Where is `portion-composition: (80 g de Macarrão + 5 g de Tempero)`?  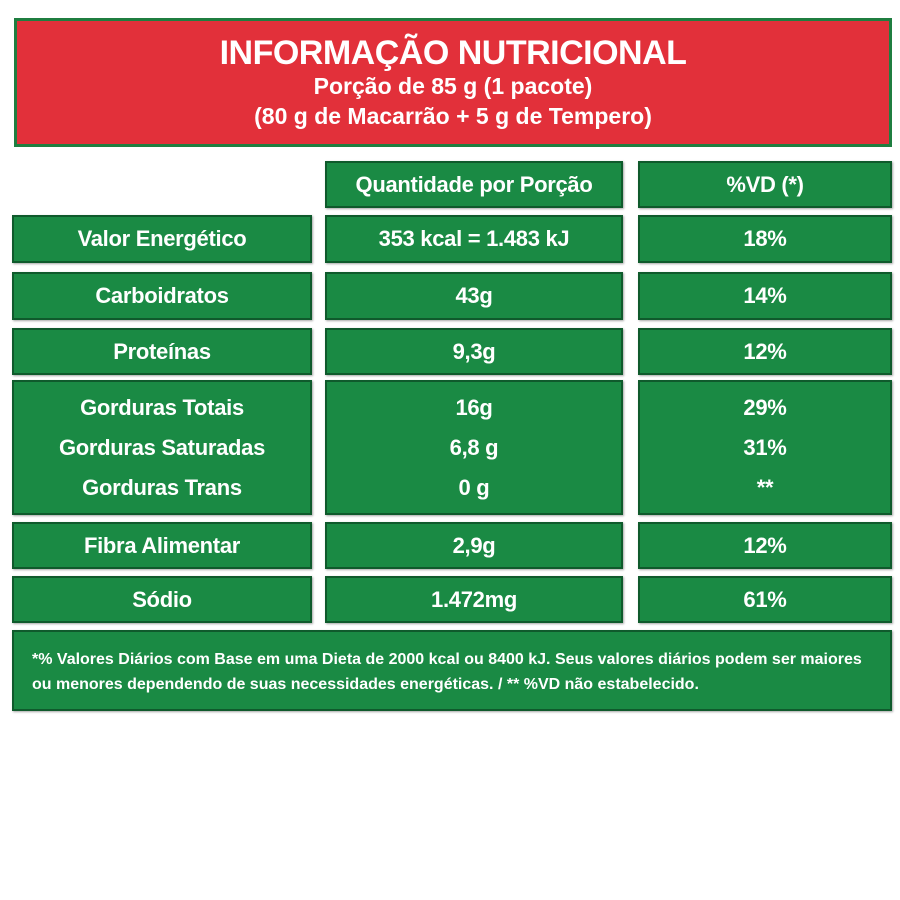 portion-composition: (80 g de Macarrão + 5 g de Tempero) is located at coordinates (453, 115).